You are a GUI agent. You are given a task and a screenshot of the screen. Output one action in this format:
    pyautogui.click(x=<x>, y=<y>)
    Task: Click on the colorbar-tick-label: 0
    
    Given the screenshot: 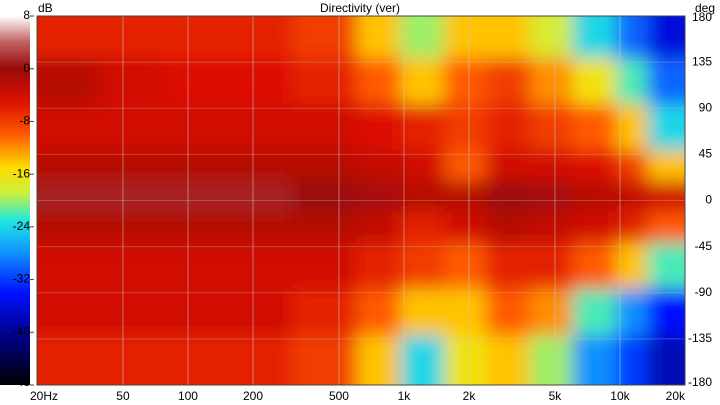 What is the action you would take?
    pyautogui.click(x=26, y=68)
    